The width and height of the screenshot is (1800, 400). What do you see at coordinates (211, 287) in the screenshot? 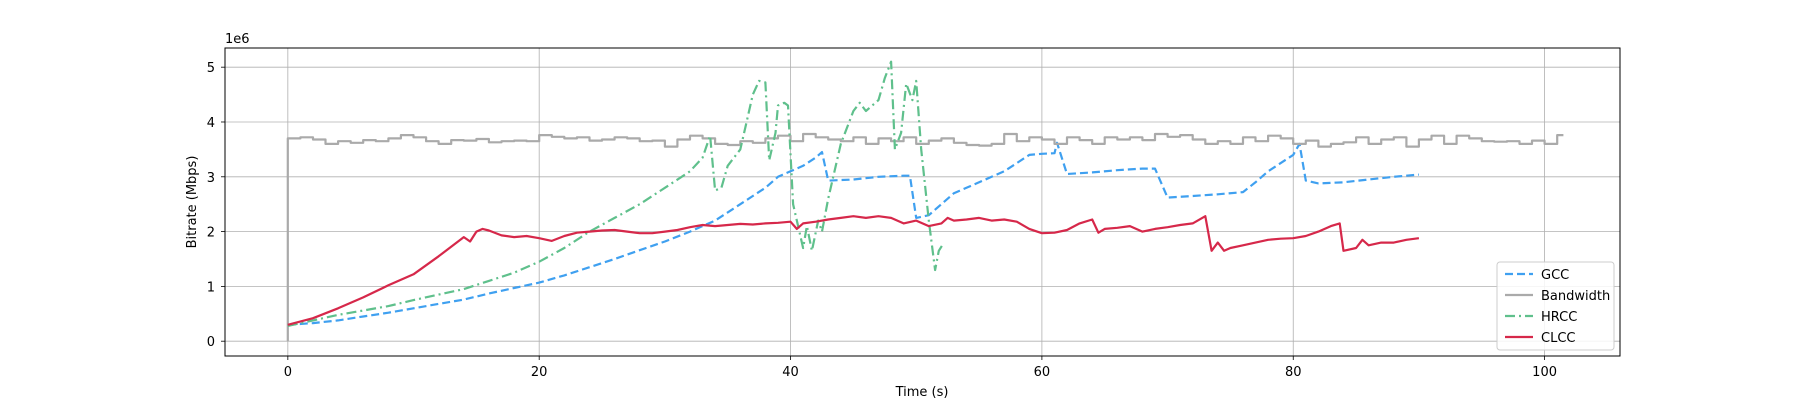
I see `y-tick-label: 1` at bounding box center [211, 287].